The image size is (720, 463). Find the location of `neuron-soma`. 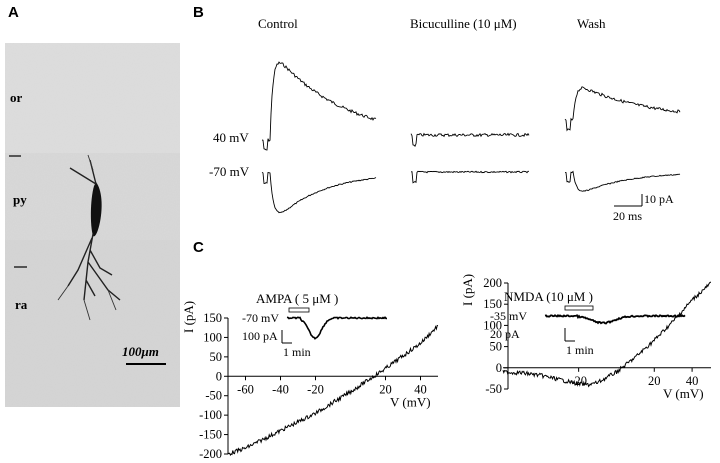

neuron-soma is located at coordinates (96, 209).